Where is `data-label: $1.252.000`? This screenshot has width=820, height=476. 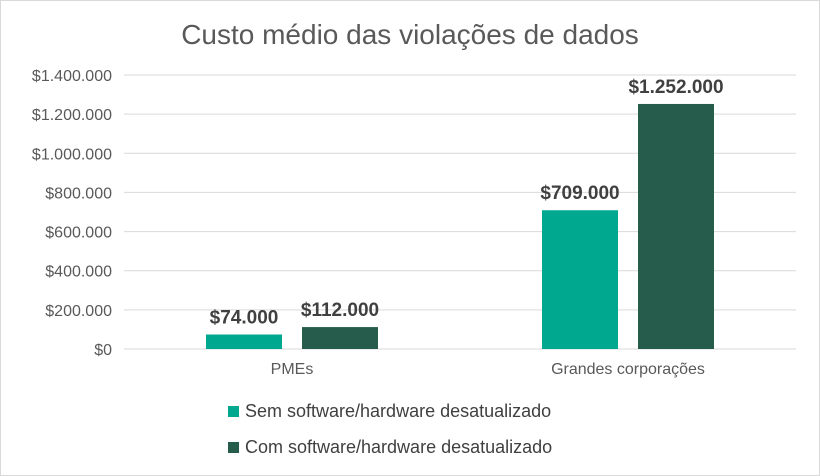 data-label: $1.252.000 is located at coordinates (675, 87).